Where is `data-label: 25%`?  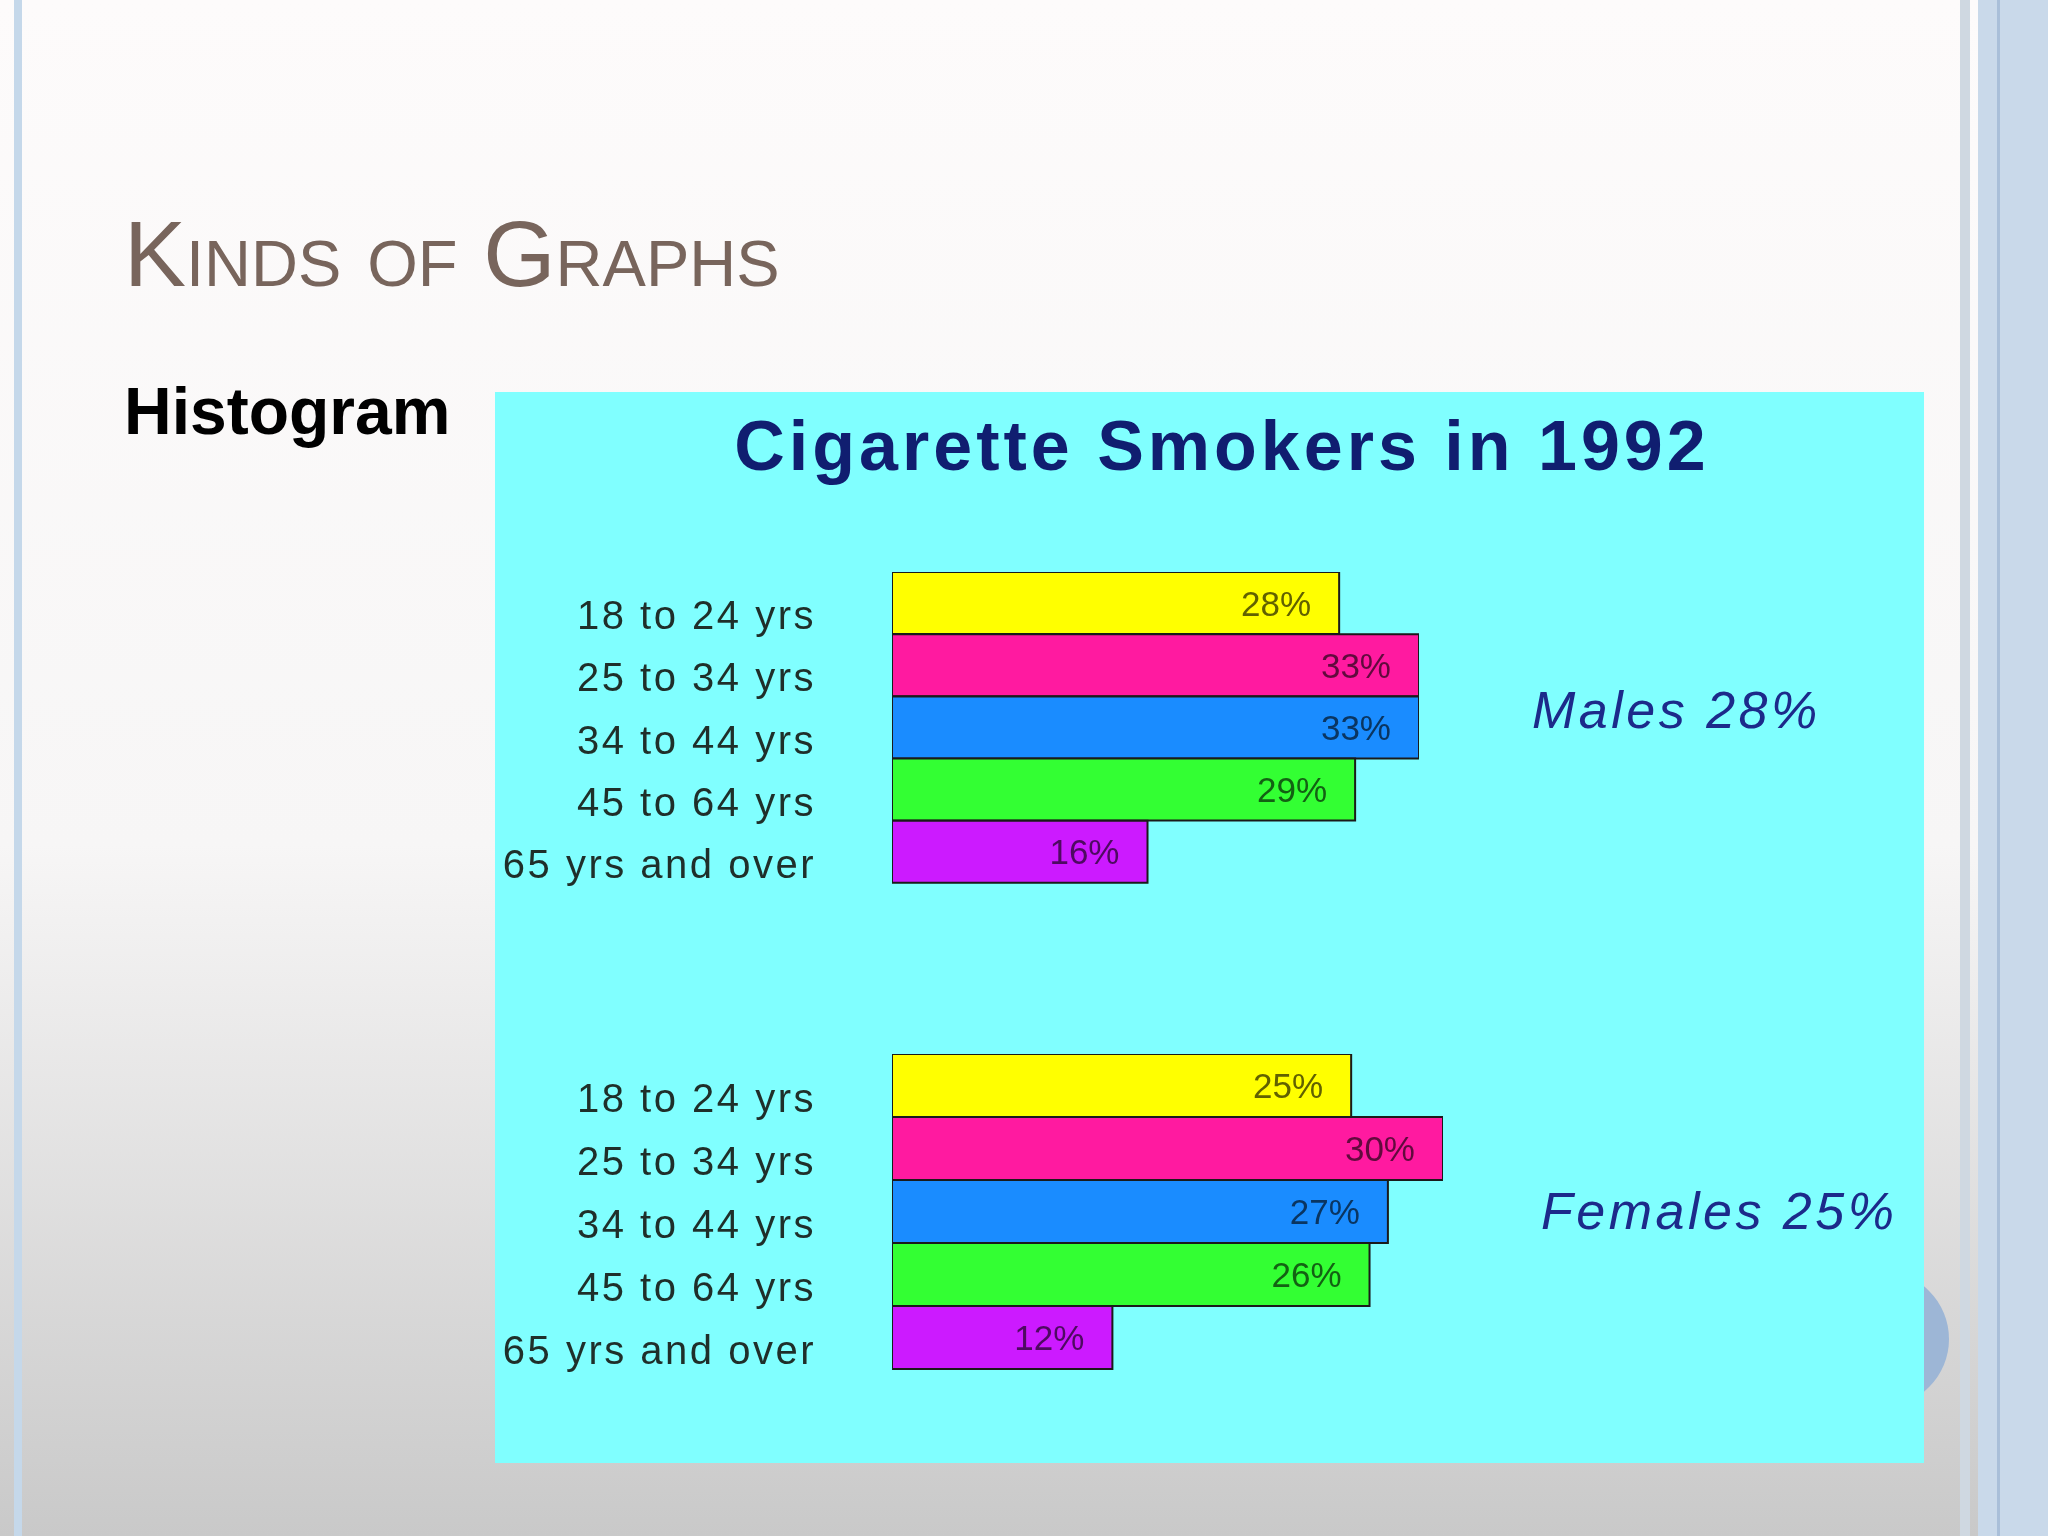
data-label: 25% is located at coordinates (1288, 1085).